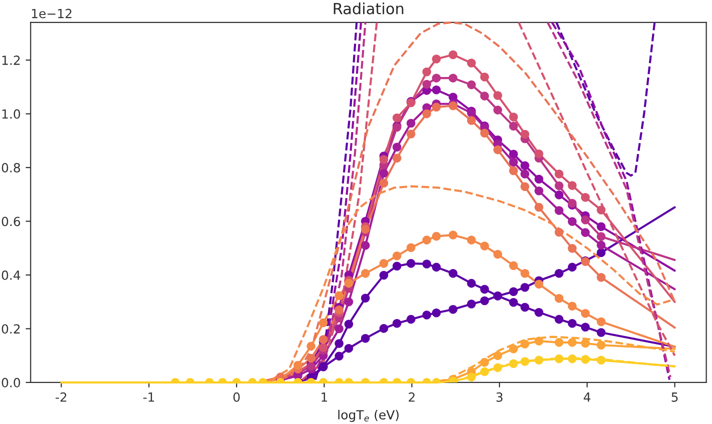 The width and height of the screenshot is (712, 424). Describe the element at coordinates (675, 397) in the screenshot. I see `x-tick-label: 5` at that location.